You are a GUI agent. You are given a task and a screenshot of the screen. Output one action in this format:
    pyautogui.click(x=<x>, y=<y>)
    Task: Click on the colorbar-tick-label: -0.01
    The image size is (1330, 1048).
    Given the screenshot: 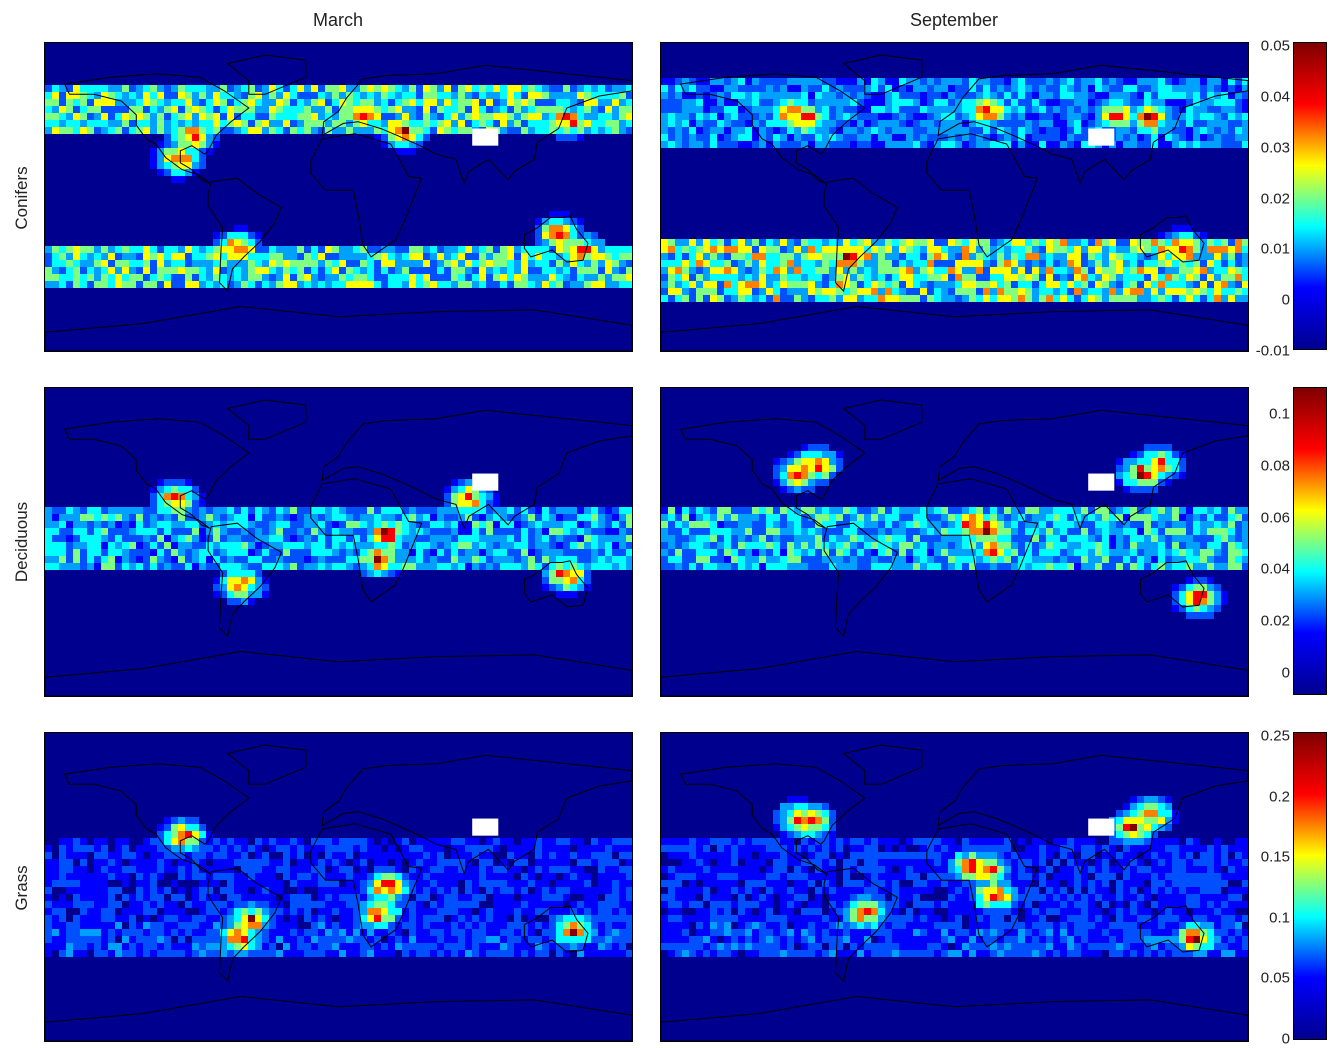 What is the action you would take?
    pyautogui.click(x=1272, y=351)
    